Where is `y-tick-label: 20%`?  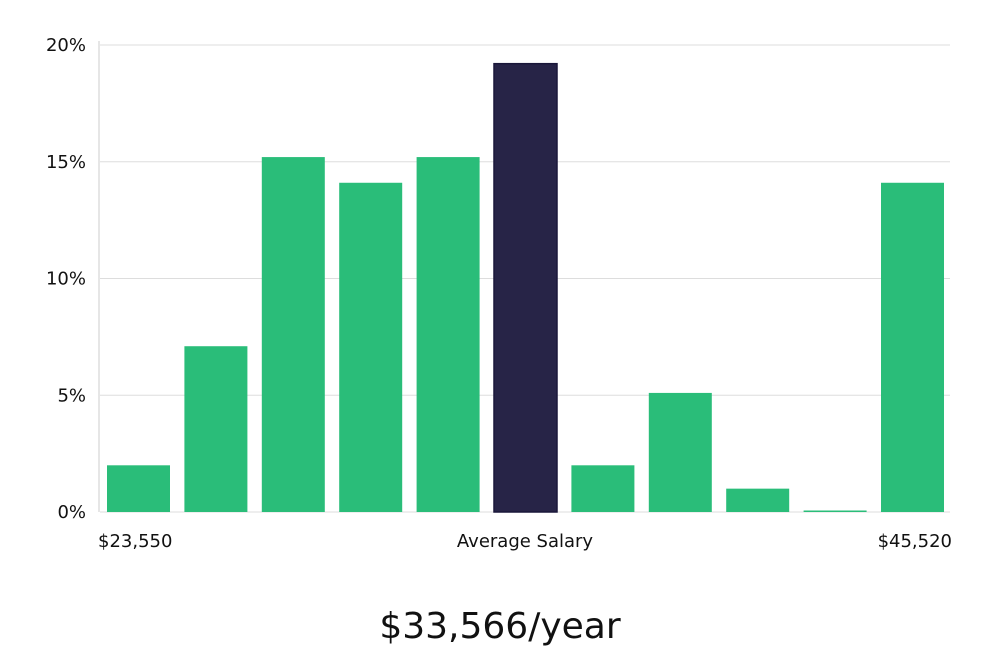
y-tick-label: 20% is located at coordinates (66, 45).